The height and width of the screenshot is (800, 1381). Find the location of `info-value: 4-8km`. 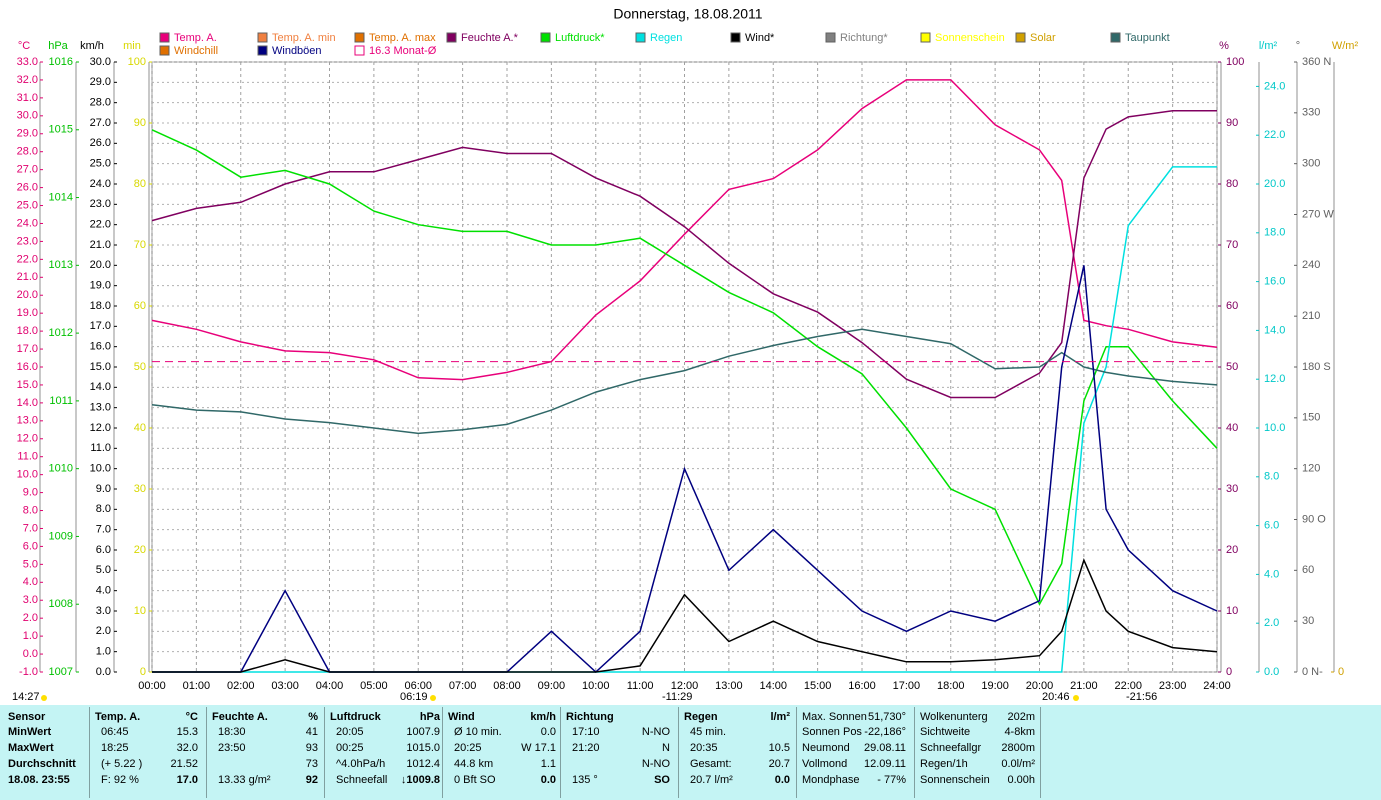

info-value: 4-8km is located at coordinates (1019, 732).